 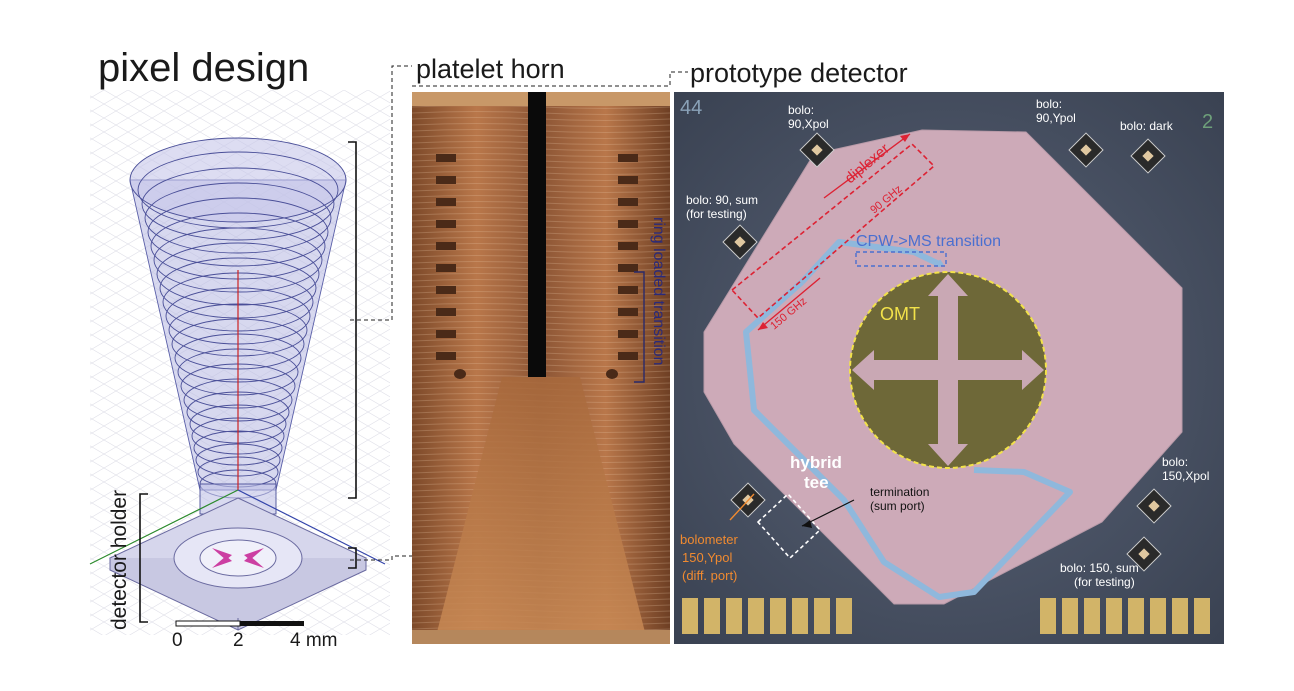 What do you see at coordinates (1104, 582) in the screenshot?
I see `bolo150sum-label-2: (for testing)` at bounding box center [1104, 582].